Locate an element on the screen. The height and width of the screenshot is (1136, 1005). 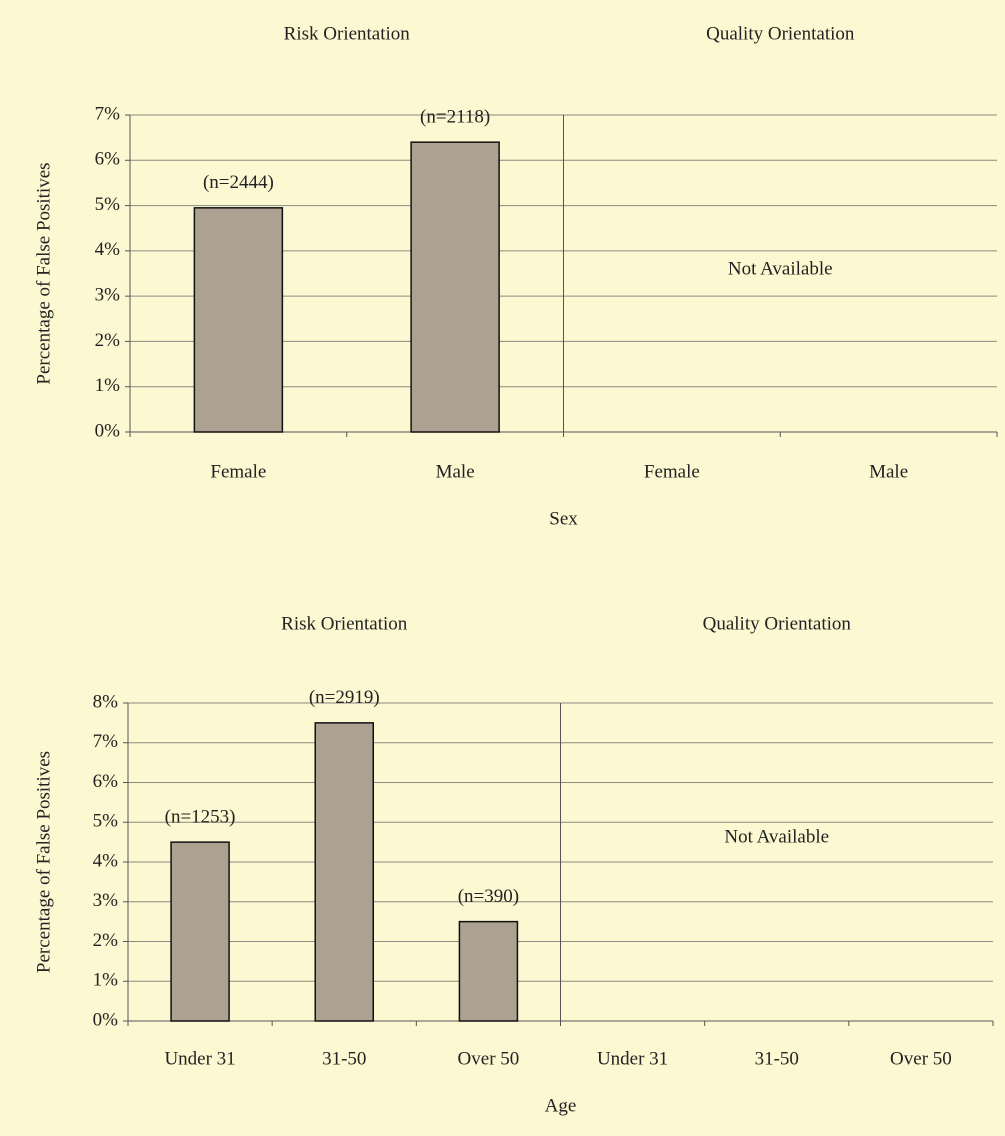
x-axis-label: Sex is located at coordinates (563, 518).